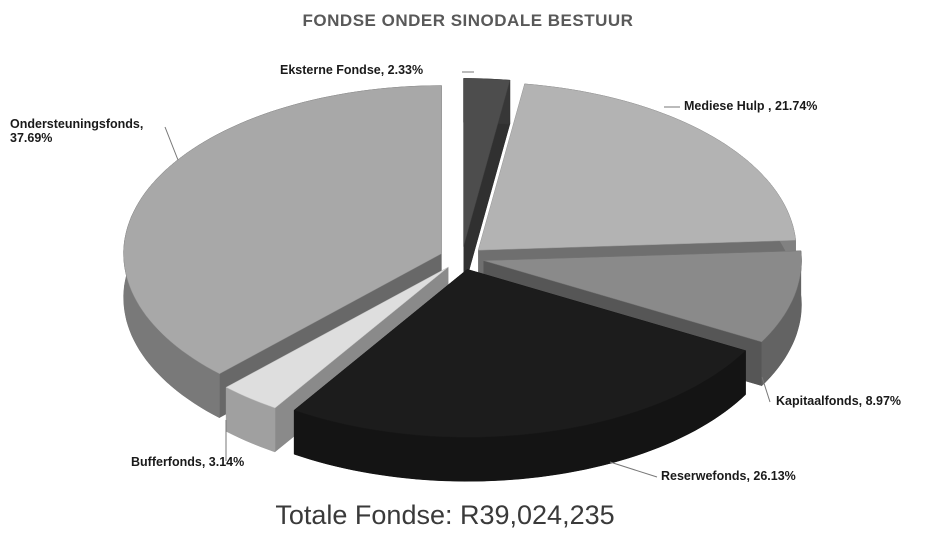 This screenshot has width=936, height=542. I want to click on data-label: Eksterne Fondse, 2.33%, so click(352, 70).